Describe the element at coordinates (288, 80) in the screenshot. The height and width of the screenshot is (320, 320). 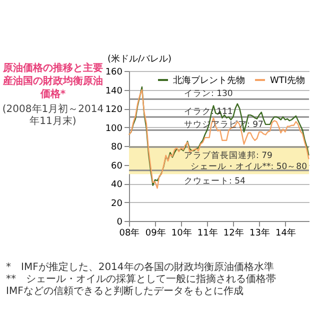
I see `legend-label: WTI先物` at that location.